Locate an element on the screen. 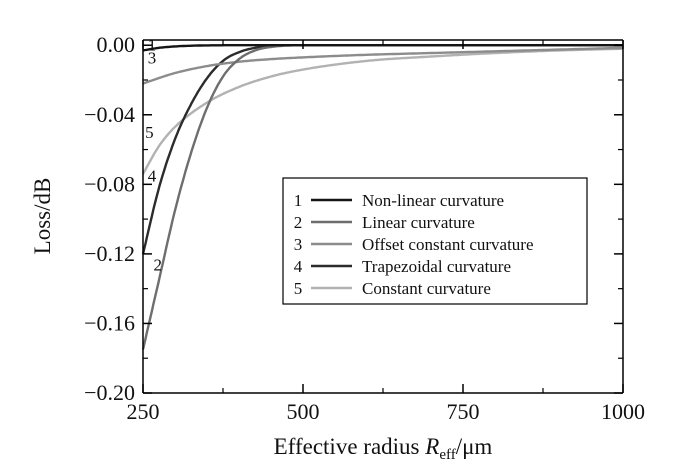 The height and width of the screenshot is (466, 700). x-axis-title: Effective radius Reff/μm is located at coordinates (383, 448).